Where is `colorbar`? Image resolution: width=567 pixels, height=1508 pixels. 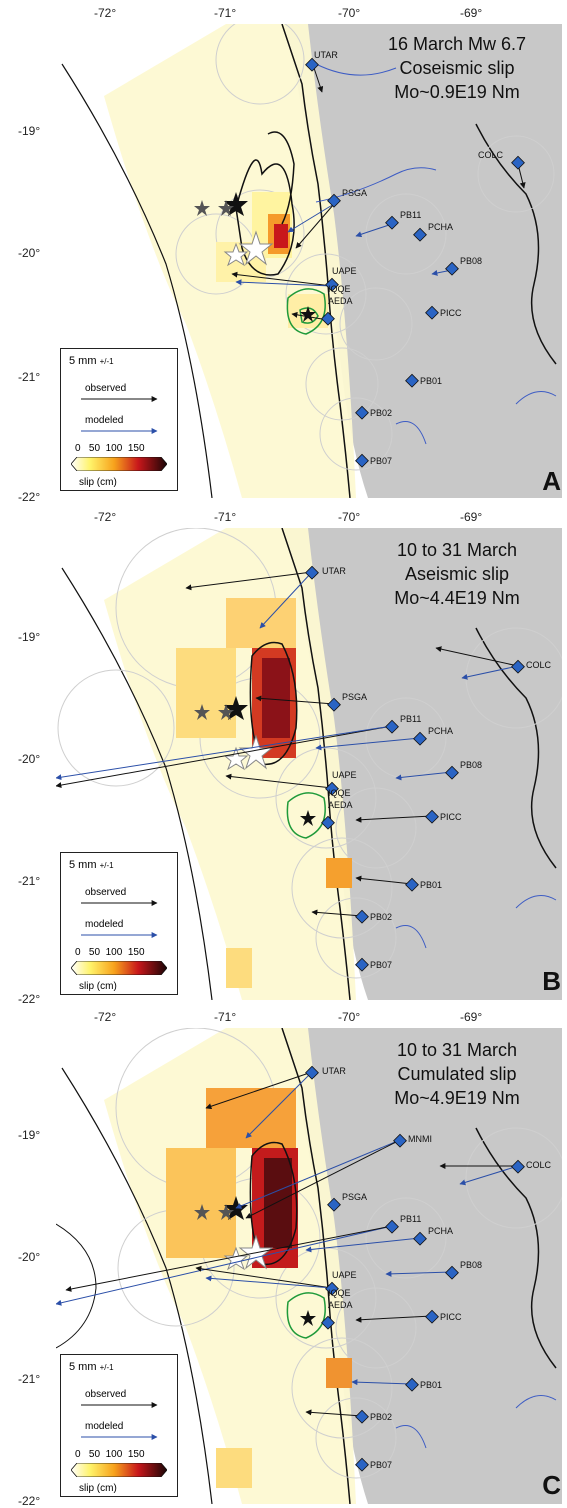
colorbar is located at coordinates (119, 464).